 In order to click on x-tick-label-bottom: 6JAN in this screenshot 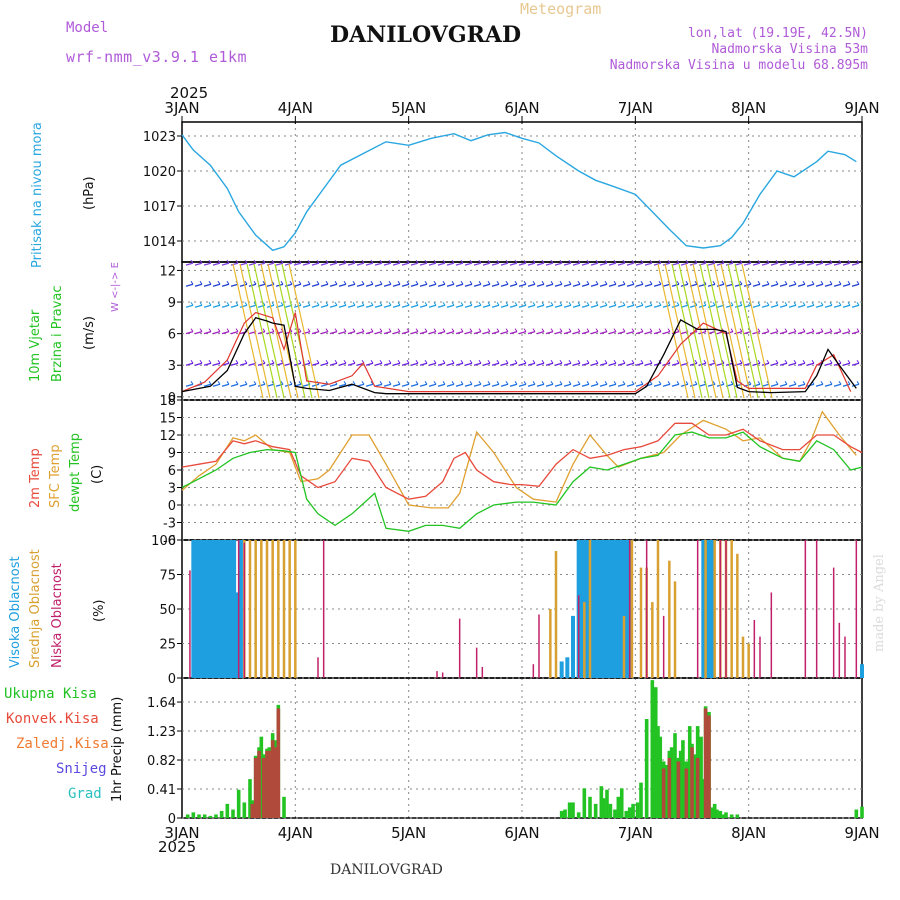, I will do `click(521, 833)`.